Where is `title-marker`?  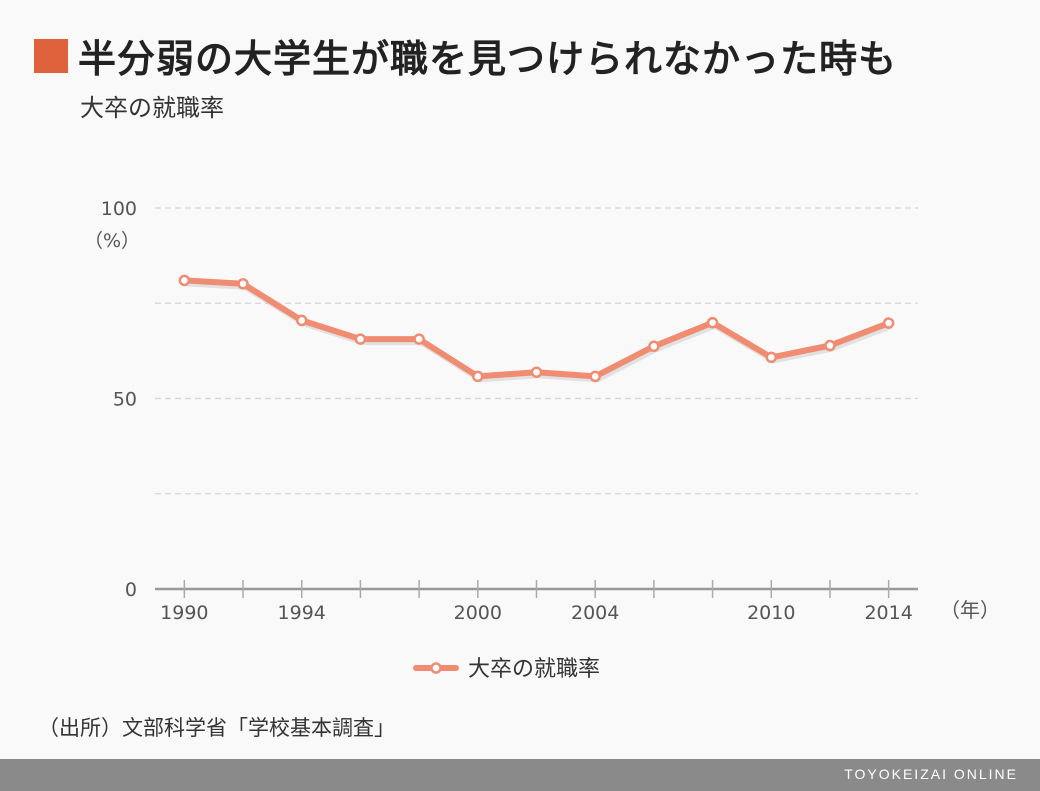
title-marker is located at coordinates (51, 55).